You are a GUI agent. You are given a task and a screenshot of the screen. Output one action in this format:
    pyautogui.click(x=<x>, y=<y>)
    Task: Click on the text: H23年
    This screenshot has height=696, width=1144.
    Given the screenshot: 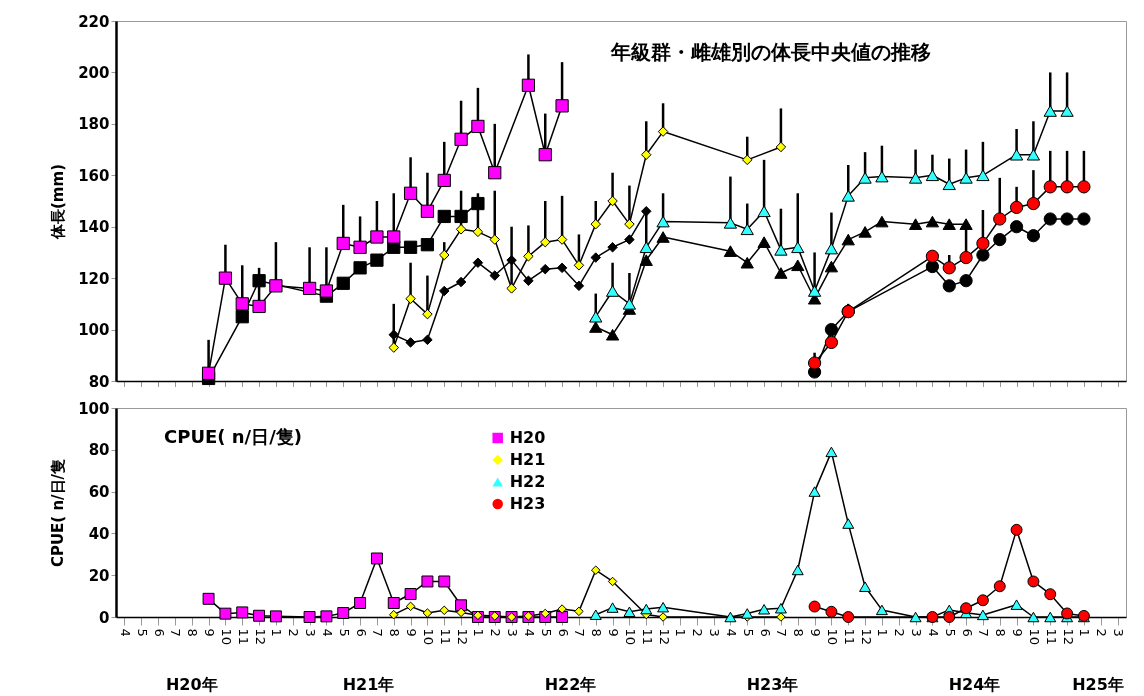 What is the action you would take?
    pyautogui.click(x=772, y=684)
    